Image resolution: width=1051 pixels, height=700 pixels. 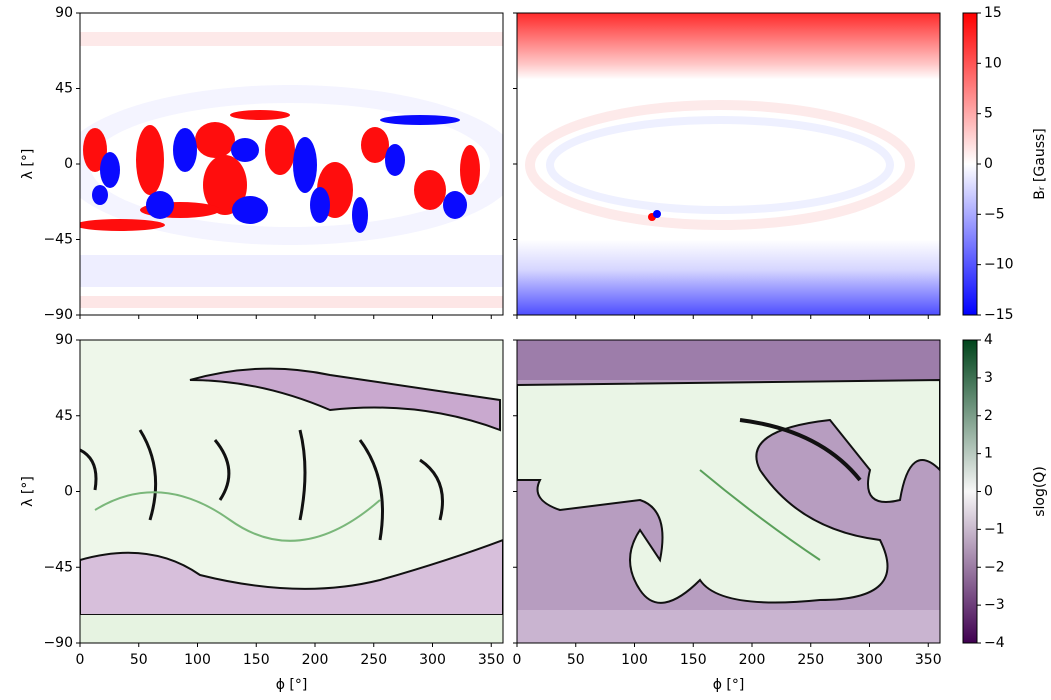 What do you see at coordinates (988, 114) in the screenshot?
I see `colorbar-tick-label: 5` at bounding box center [988, 114].